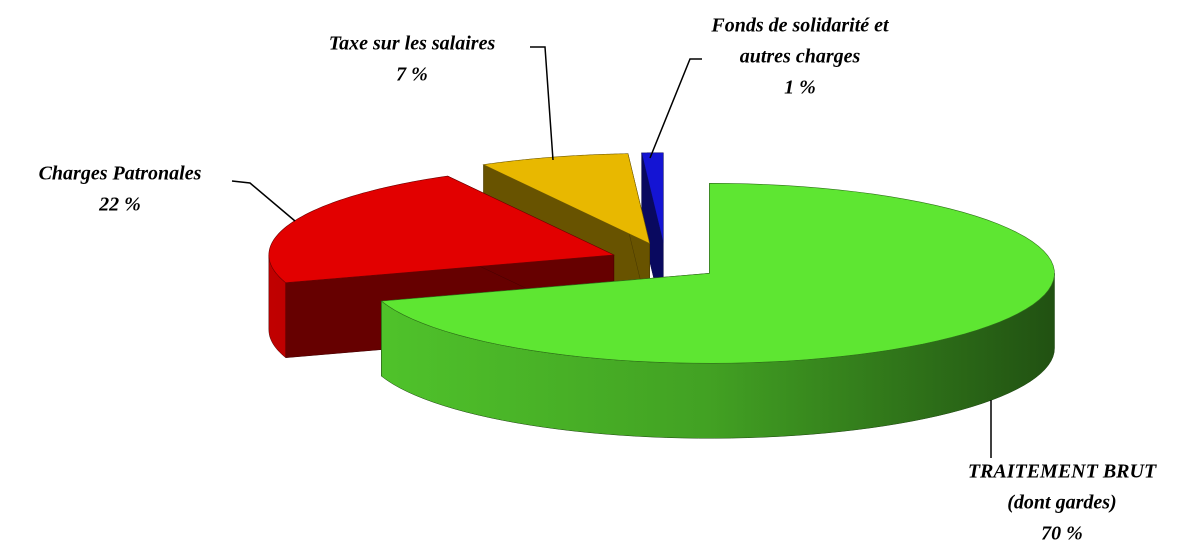 The image size is (1193, 547). What do you see at coordinates (1061, 503) in the screenshot?
I see `category-label: (dont gardes)` at bounding box center [1061, 503].